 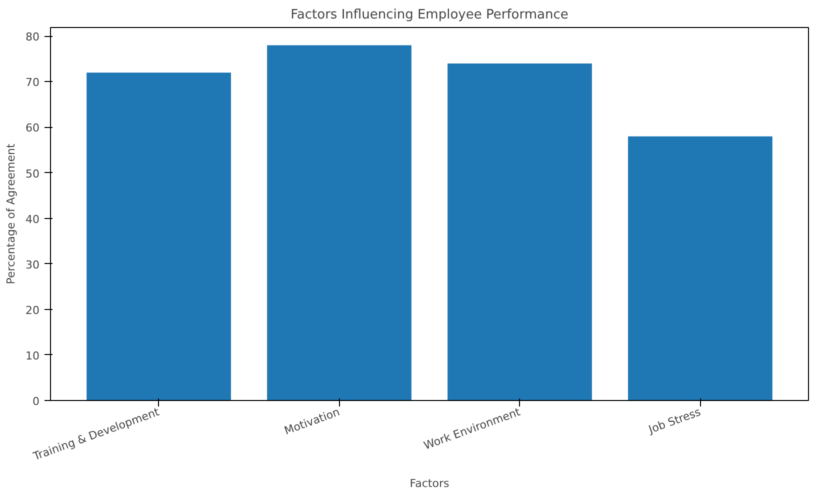 I want to click on y-tick-label: 60, so click(x=33, y=128).